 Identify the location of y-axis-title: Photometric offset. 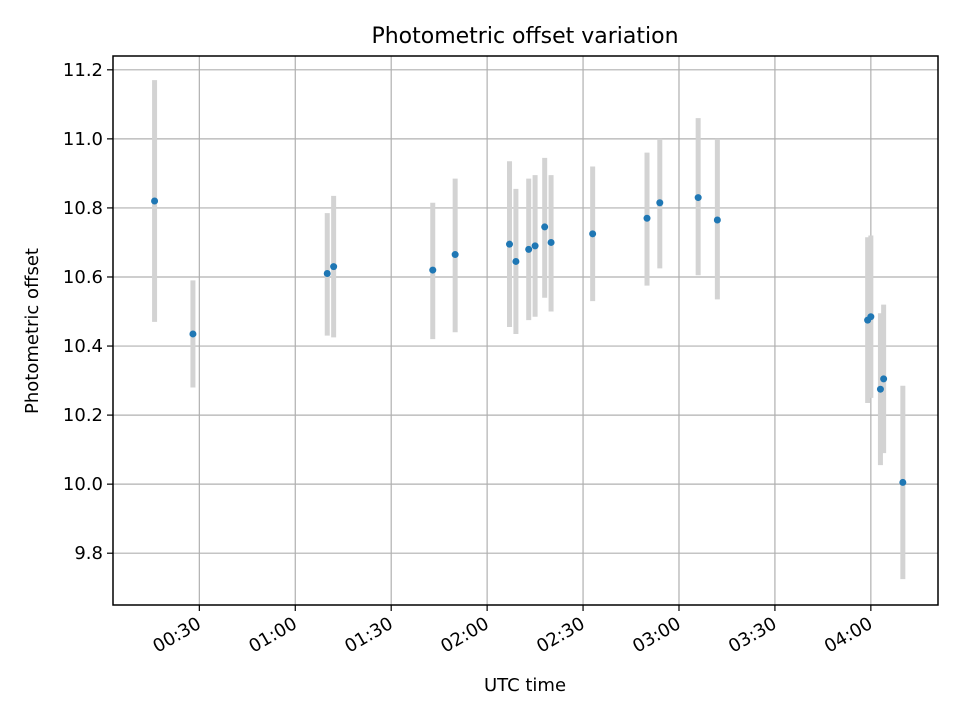
(32, 331).